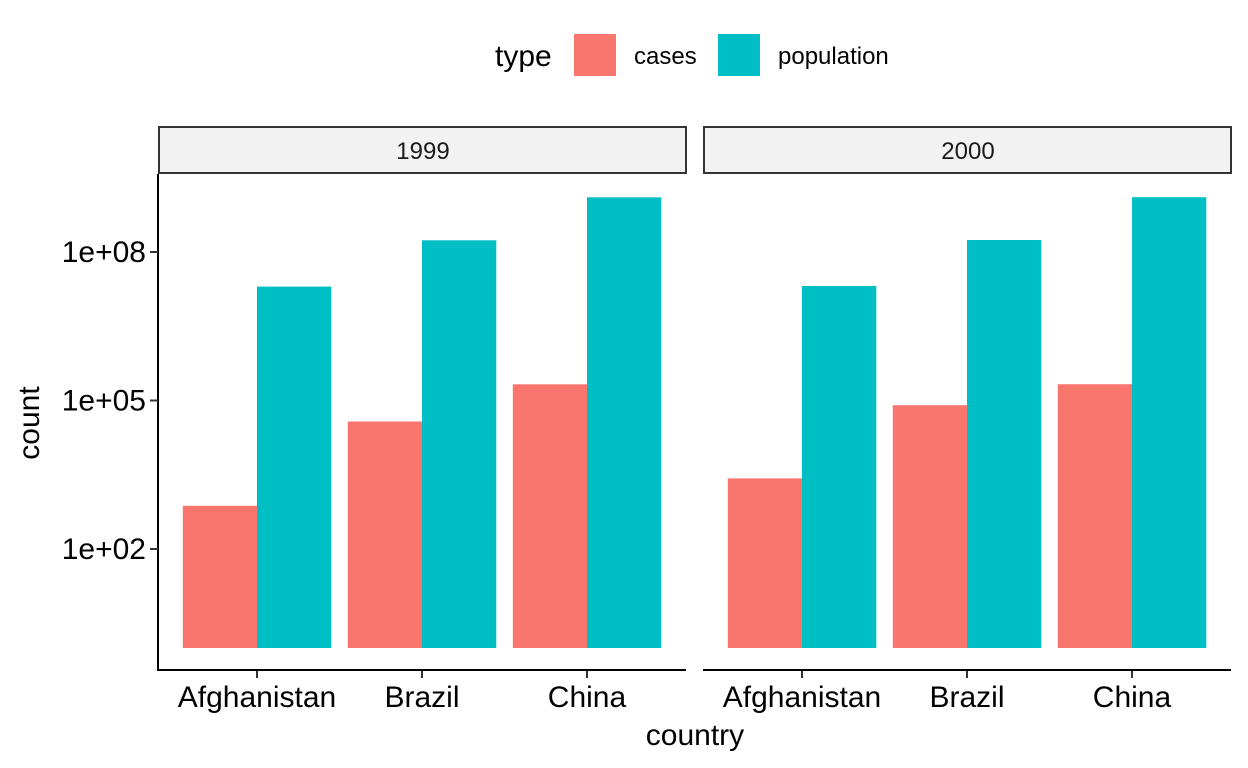 This screenshot has width=1248, height=768. What do you see at coordinates (294, 467) in the screenshot?
I see `bar-population-afghanistan-1999` at bounding box center [294, 467].